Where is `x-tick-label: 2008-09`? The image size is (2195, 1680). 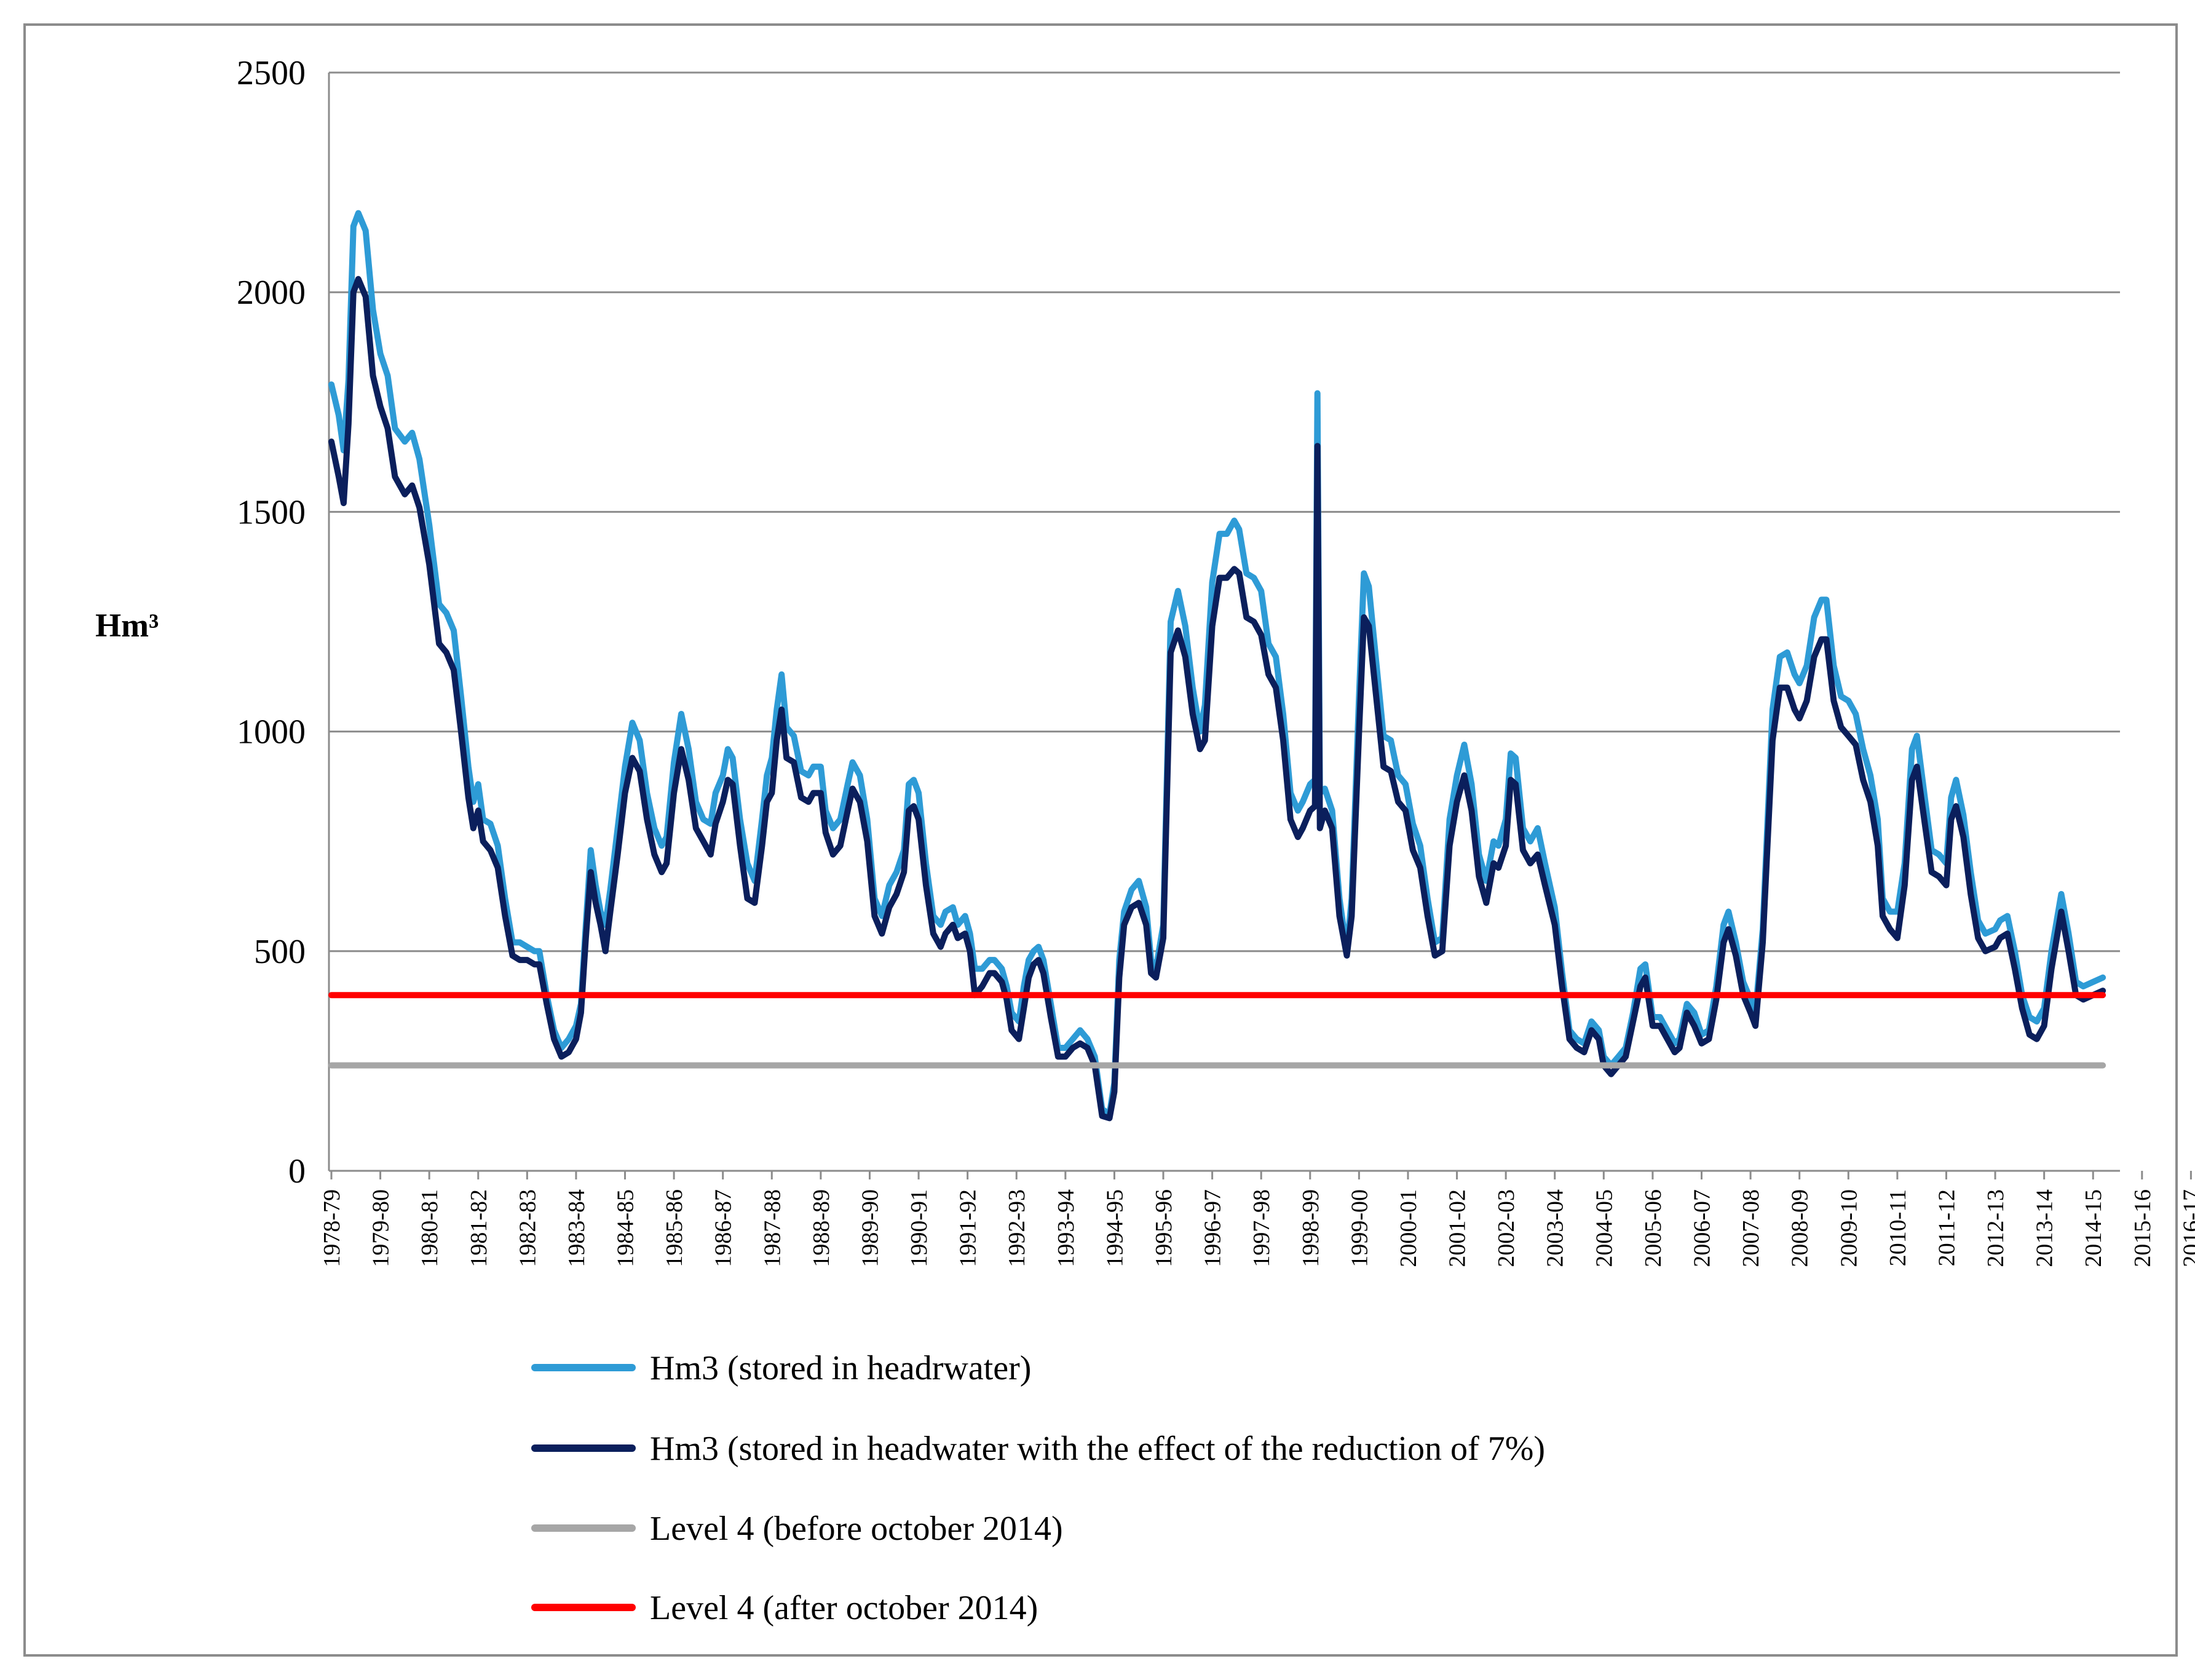
x-tick-label: 2008-09 is located at coordinates (1800, 1228).